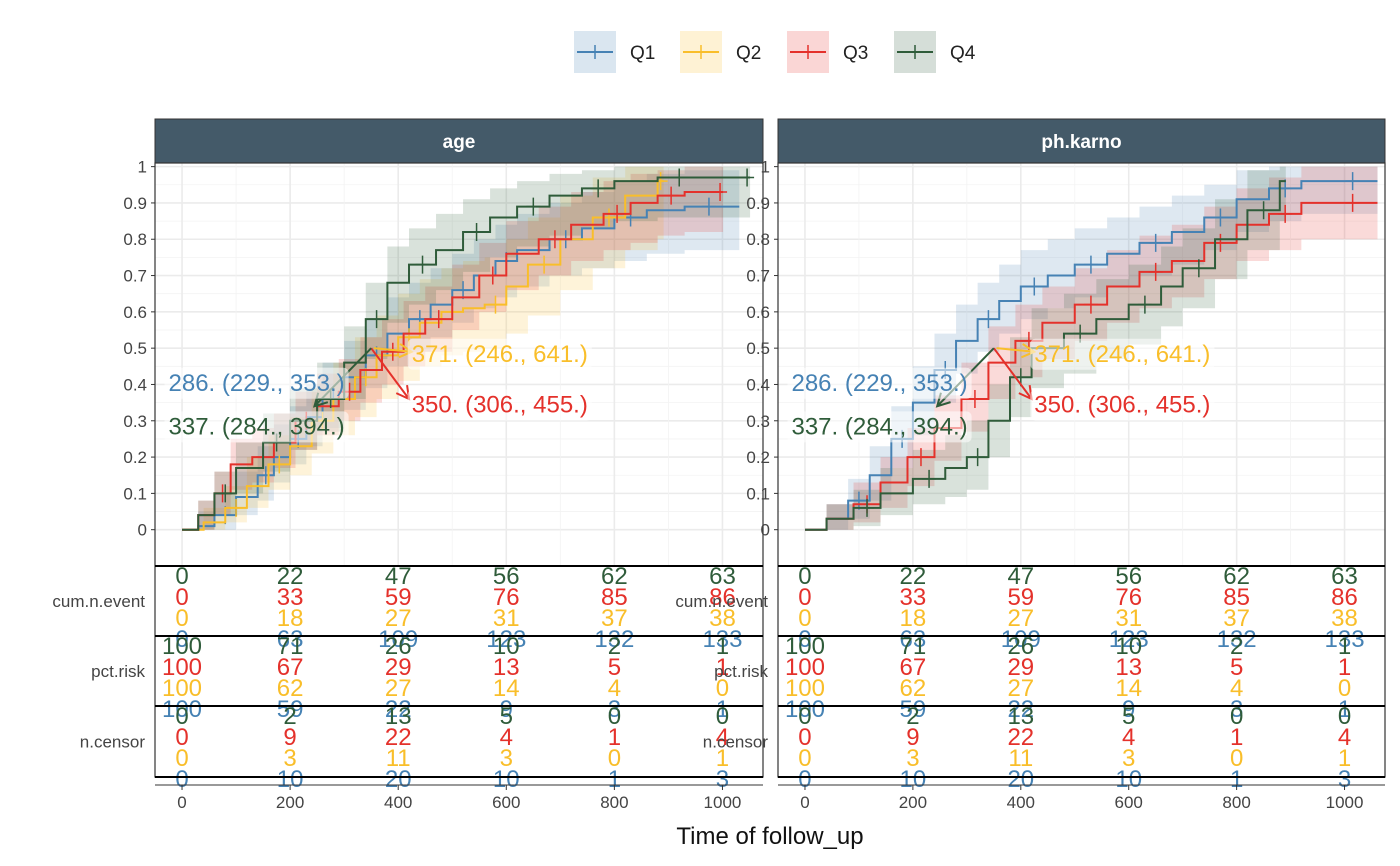 Image resolution: width=1400 pixels, height=866 pixels. What do you see at coordinates (1236, 802) in the screenshot?
I see `x-tick-label: 800` at bounding box center [1236, 802].